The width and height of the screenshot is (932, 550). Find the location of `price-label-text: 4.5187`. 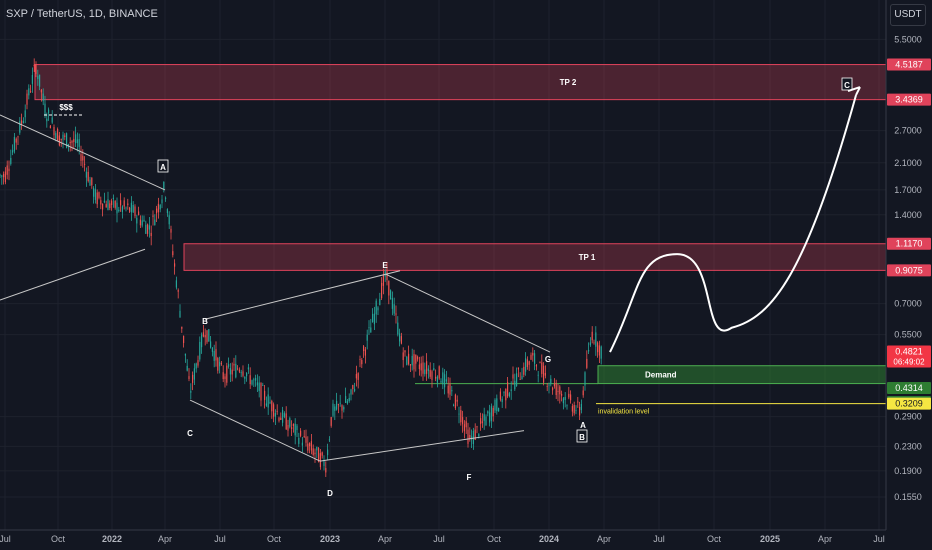

price-label-text: 4.5187 is located at coordinates (909, 65).